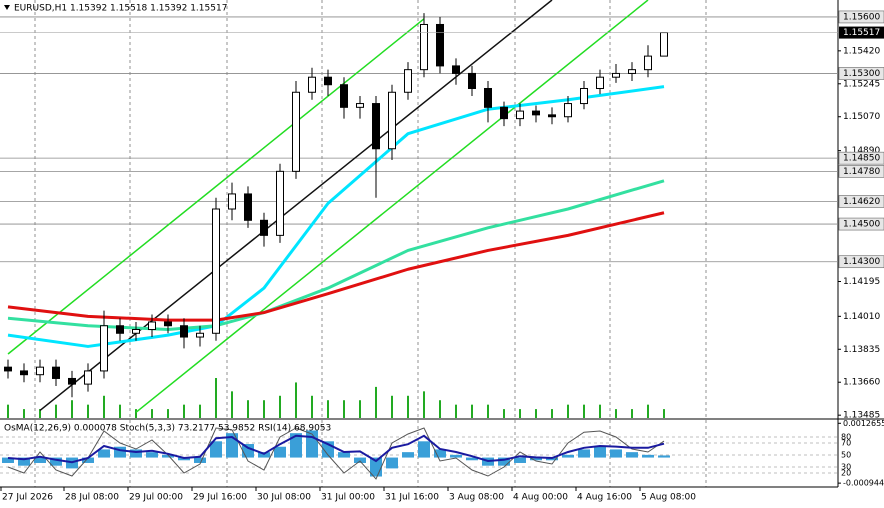  What do you see at coordinates (861, 282) in the screenshot?
I see `y-tick-label: 1.14195` at bounding box center [861, 282].